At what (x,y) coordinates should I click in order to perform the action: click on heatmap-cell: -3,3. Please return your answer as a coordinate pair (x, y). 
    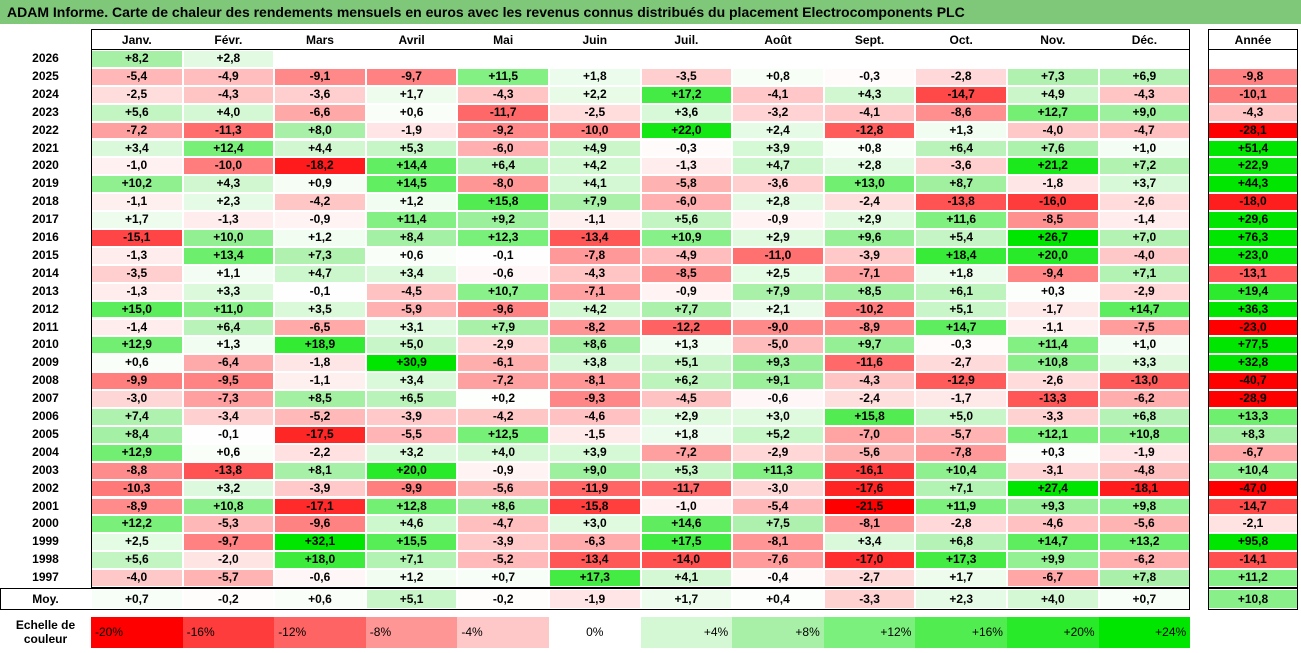
    Looking at the image, I should click on (1053, 417).